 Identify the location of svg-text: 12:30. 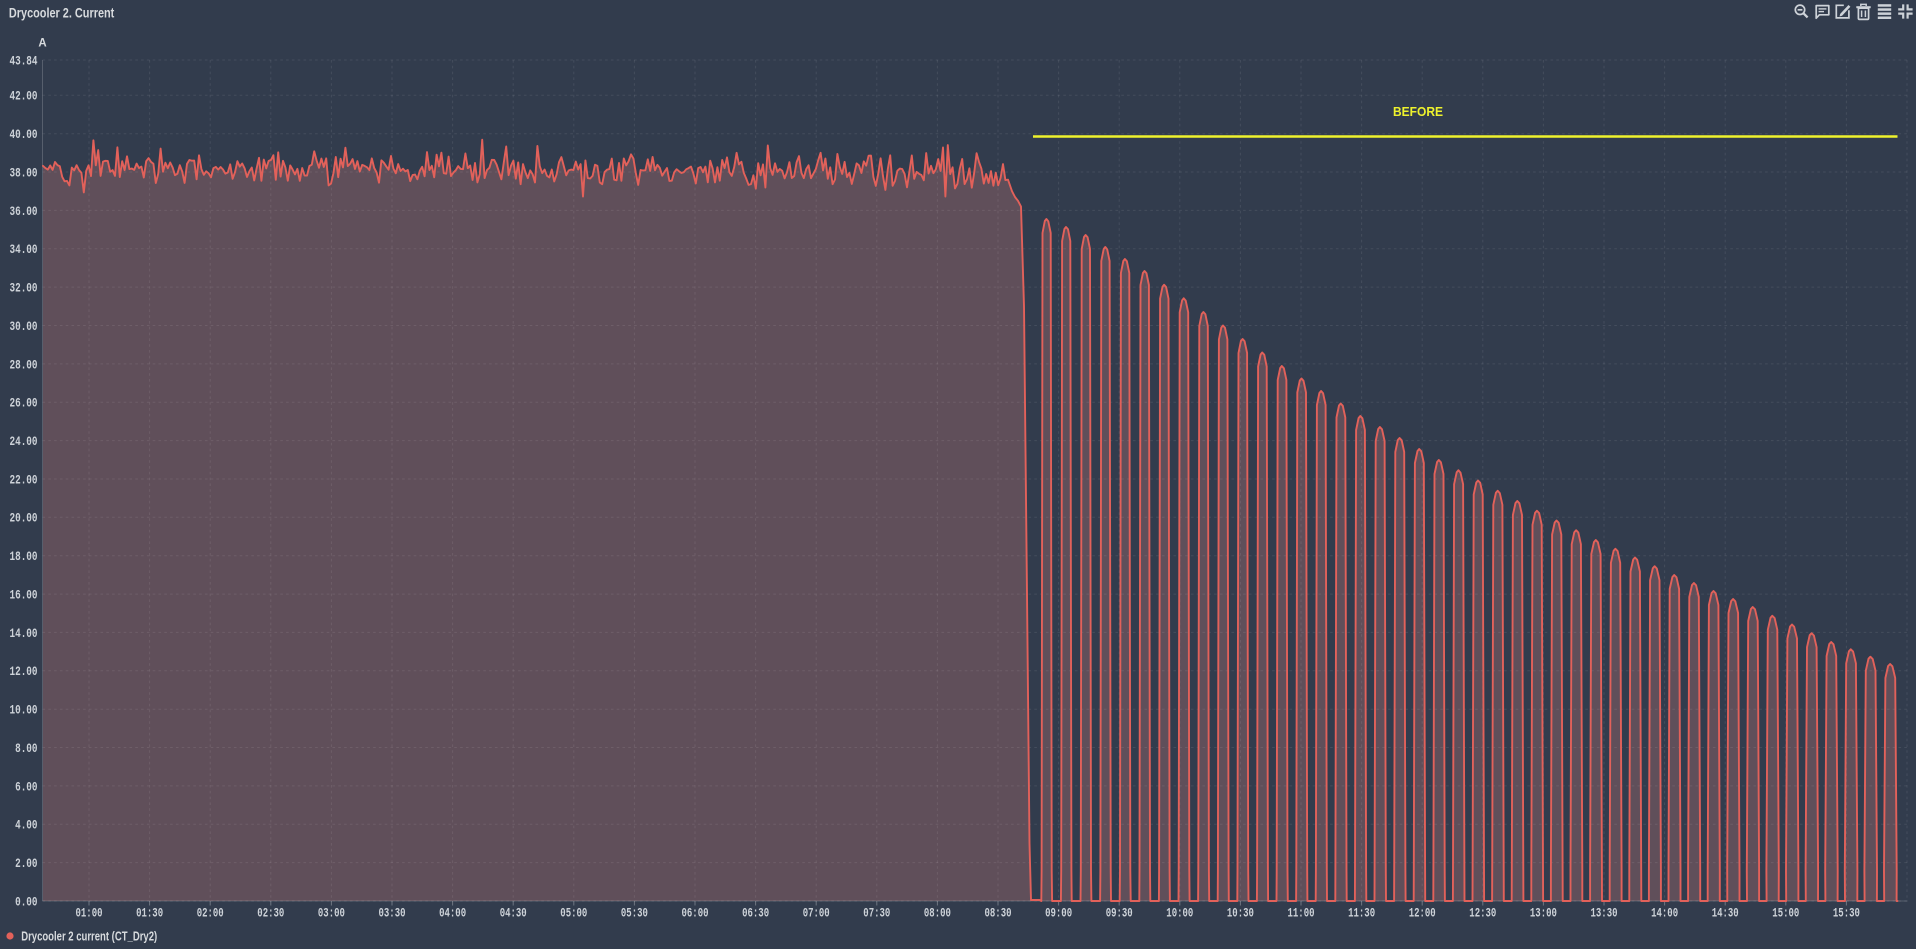
(1482, 914).